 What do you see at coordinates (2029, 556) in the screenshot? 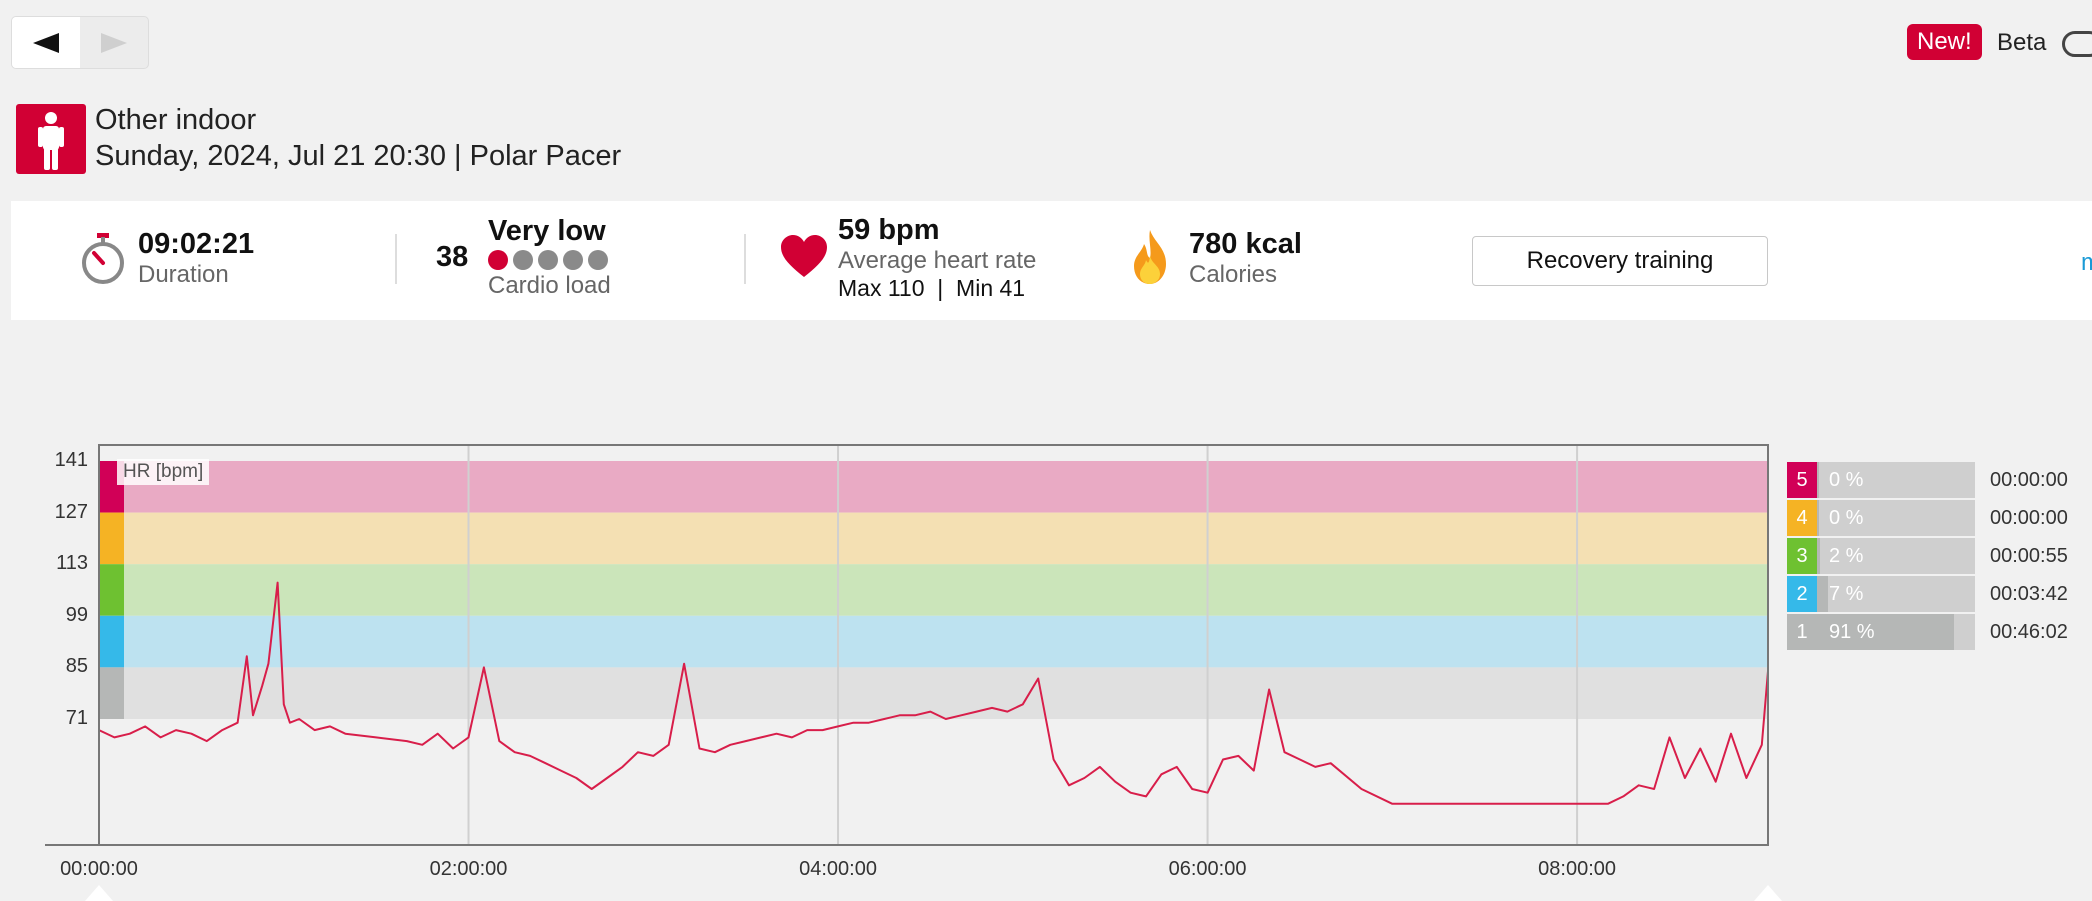
I see `zone-time: 00:00:55` at bounding box center [2029, 556].